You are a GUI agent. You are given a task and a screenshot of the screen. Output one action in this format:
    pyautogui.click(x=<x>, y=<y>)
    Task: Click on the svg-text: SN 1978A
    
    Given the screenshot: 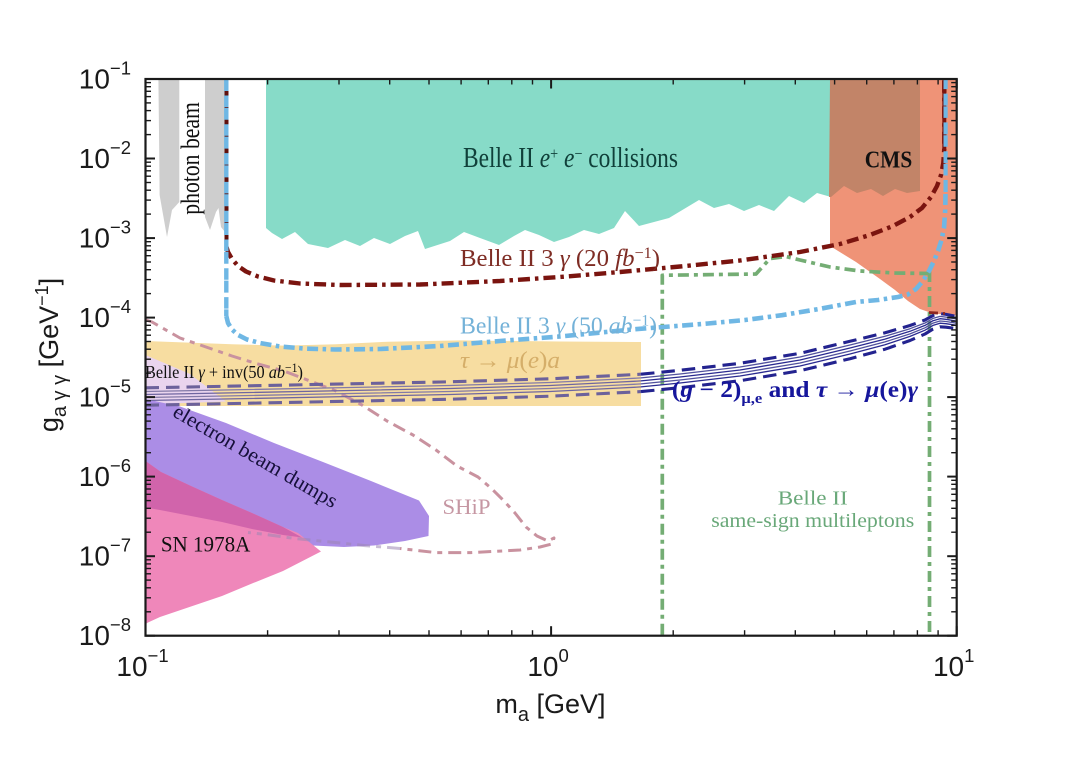 What is the action you would take?
    pyautogui.click(x=206, y=544)
    